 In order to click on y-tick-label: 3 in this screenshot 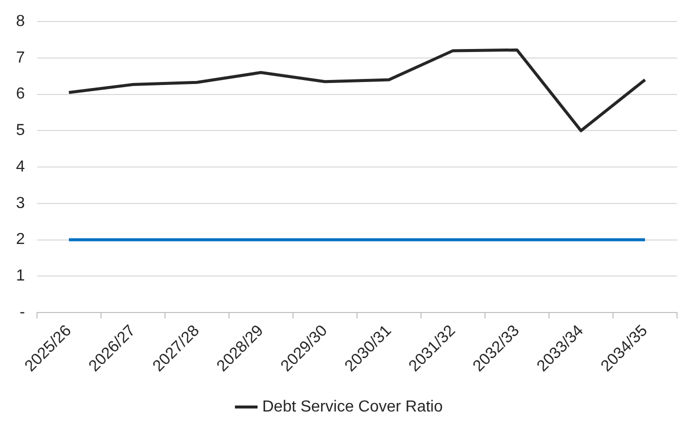, I will do `click(20, 203)`.